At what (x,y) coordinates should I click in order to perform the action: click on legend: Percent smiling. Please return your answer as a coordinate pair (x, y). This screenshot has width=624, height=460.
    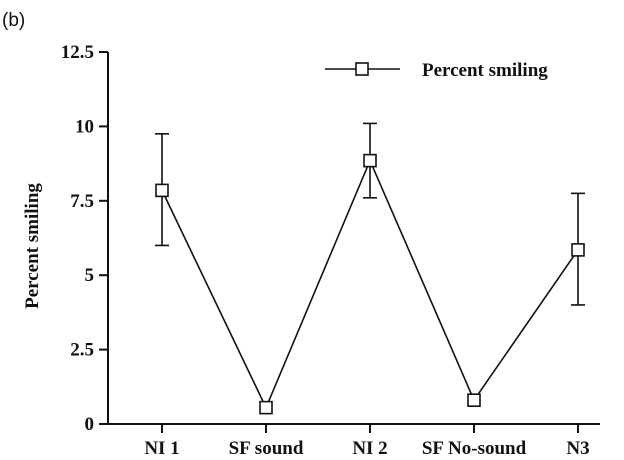
    Looking at the image, I should click on (436, 70).